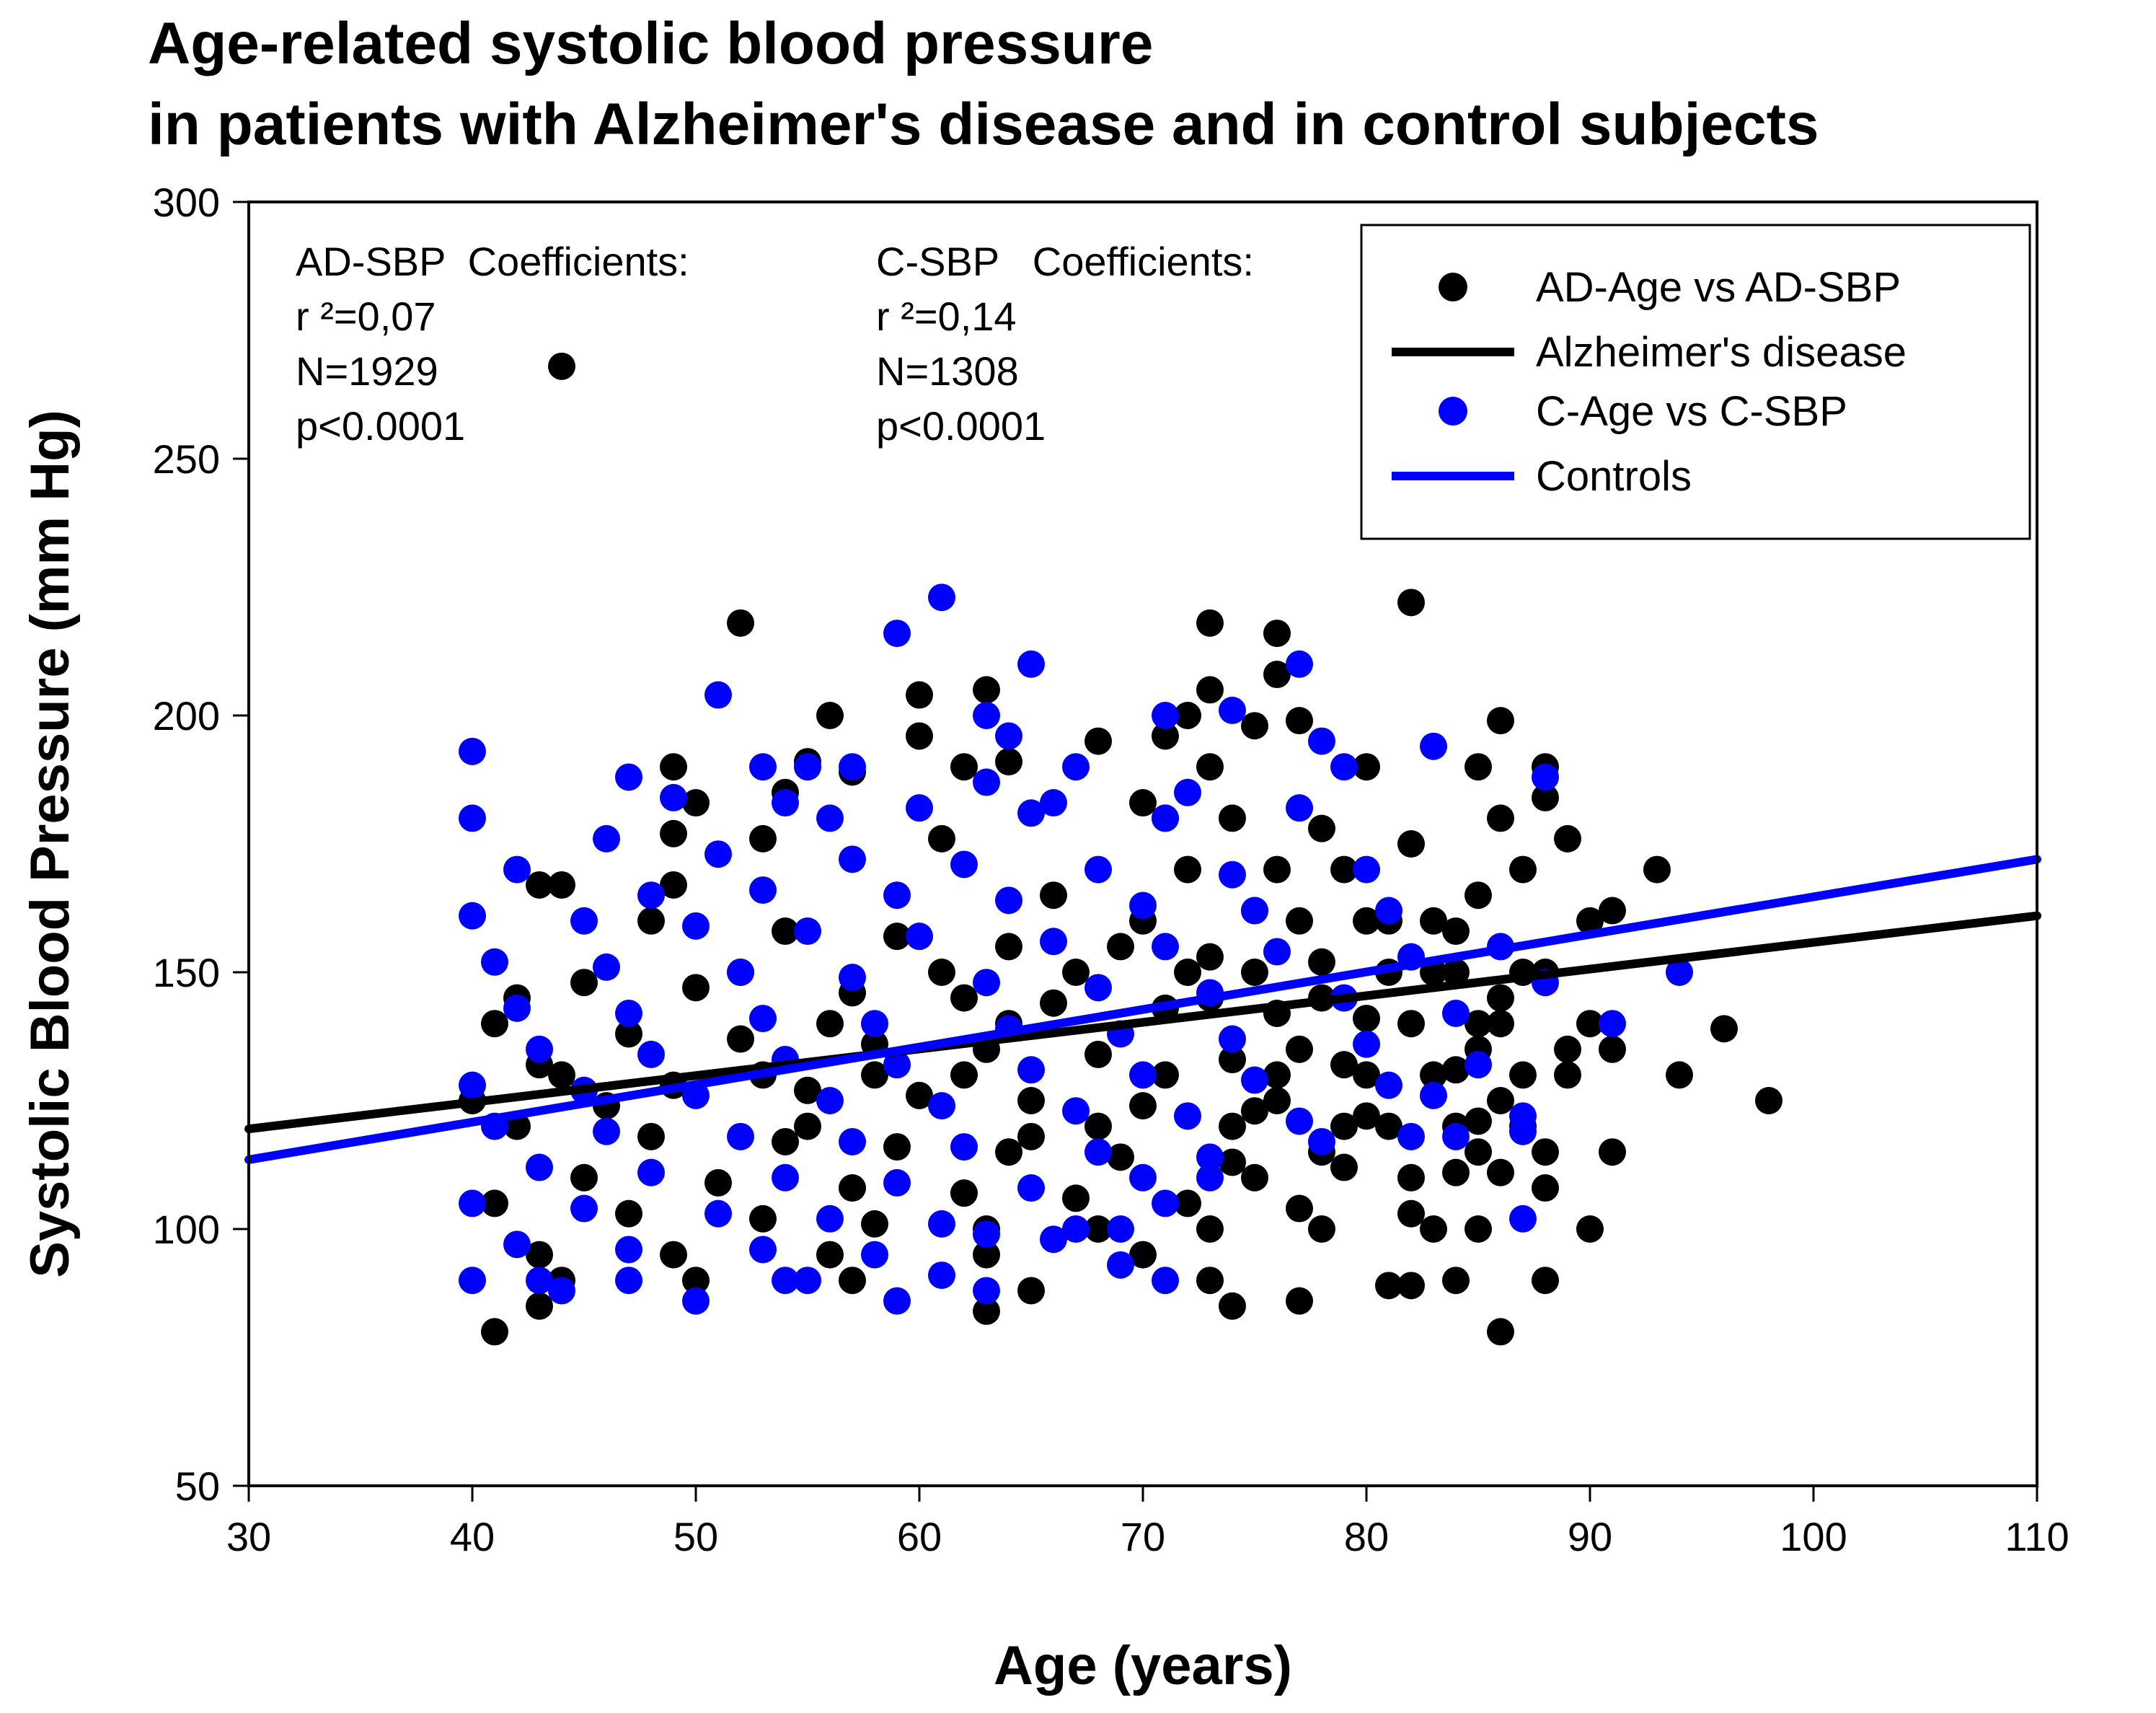 This screenshot has width=2156, height=1713. Describe the element at coordinates (248, 1536) in the screenshot. I see `x-tick-label: 30` at that location.